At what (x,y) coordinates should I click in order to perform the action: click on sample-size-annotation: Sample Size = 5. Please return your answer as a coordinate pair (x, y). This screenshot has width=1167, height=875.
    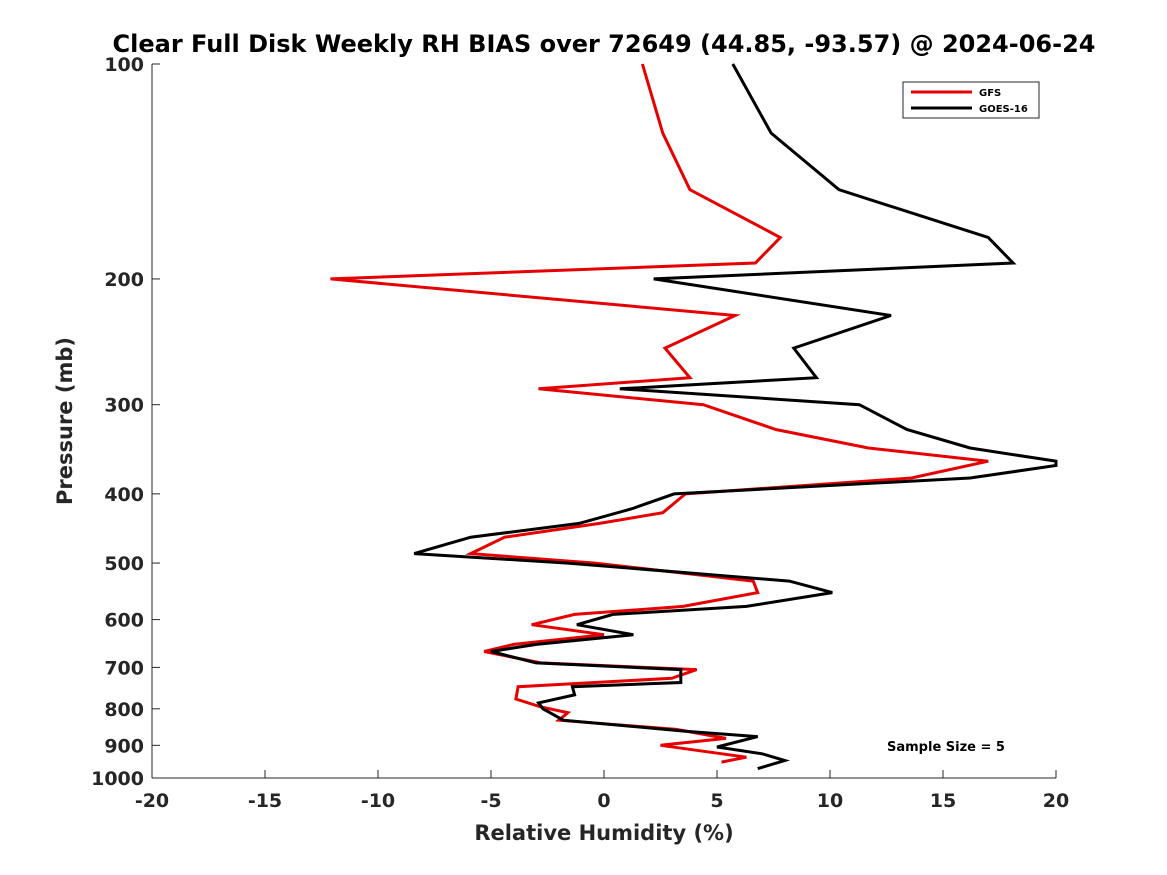
    Looking at the image, I should click on (946, 747).